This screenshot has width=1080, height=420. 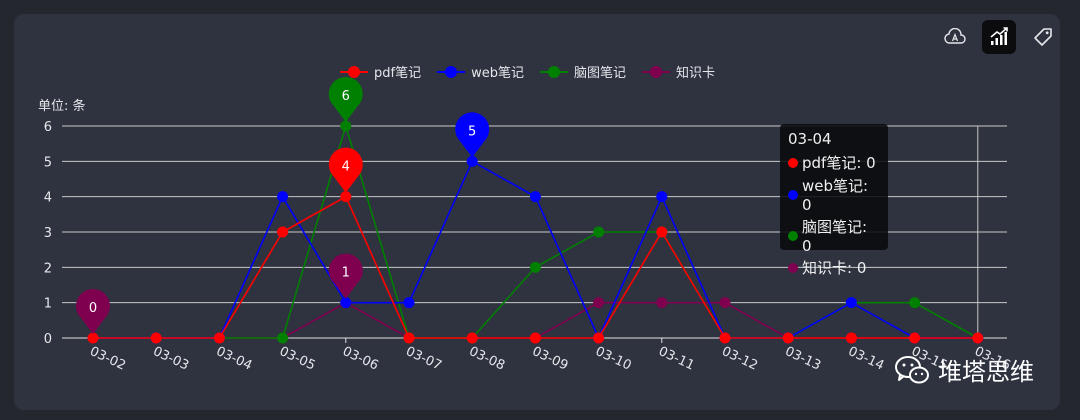 I want to click on chart-legend: pdf笔记 web笔记 脑图笔记 知识卡, so click(x=527, y=71).